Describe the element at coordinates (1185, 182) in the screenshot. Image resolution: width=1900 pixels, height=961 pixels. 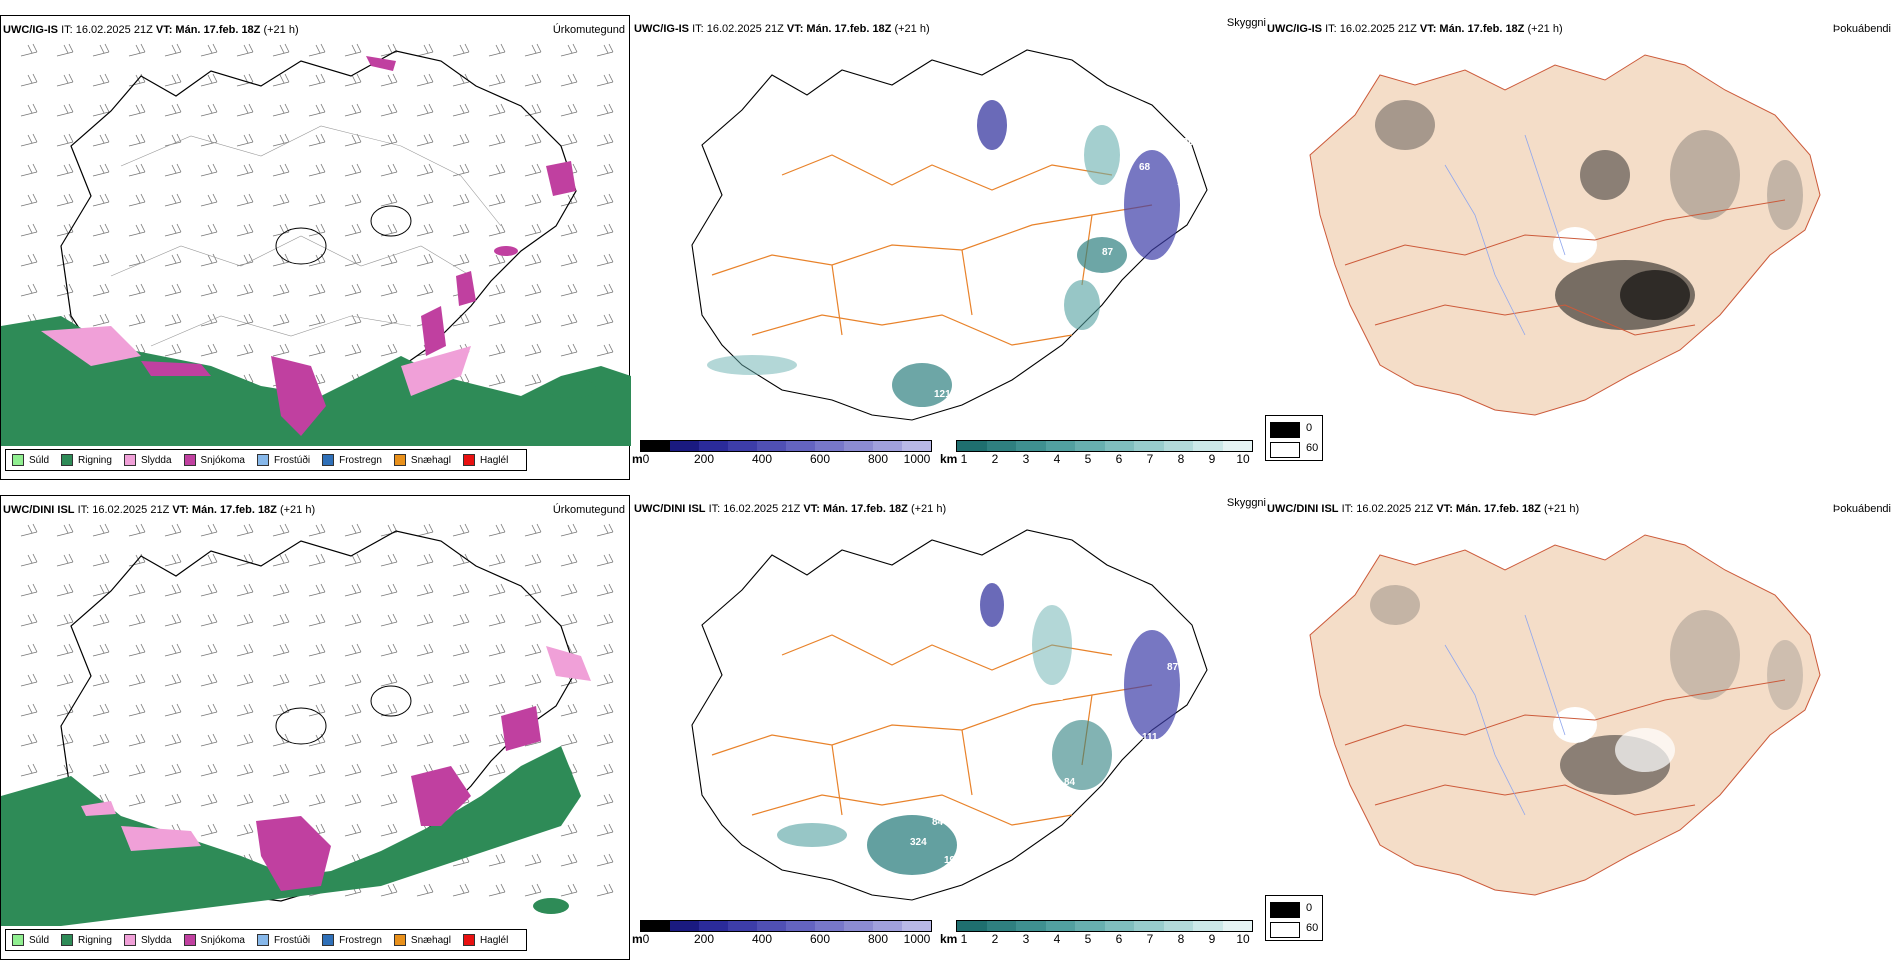
I see `cloud-label: 121` at that location.